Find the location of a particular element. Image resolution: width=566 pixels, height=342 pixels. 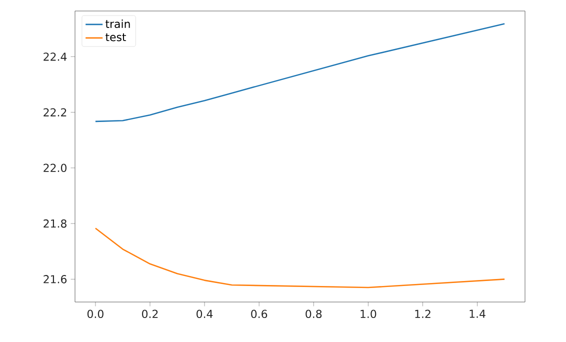

legend-label: train is located at coordinates (118, 24).